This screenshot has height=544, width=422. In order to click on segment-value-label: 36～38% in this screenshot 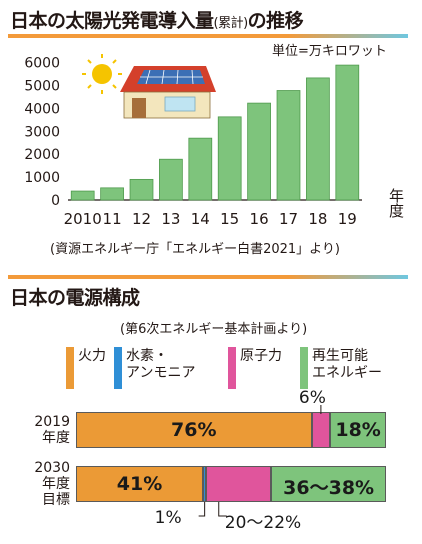, I will do `click(329, 488)`.